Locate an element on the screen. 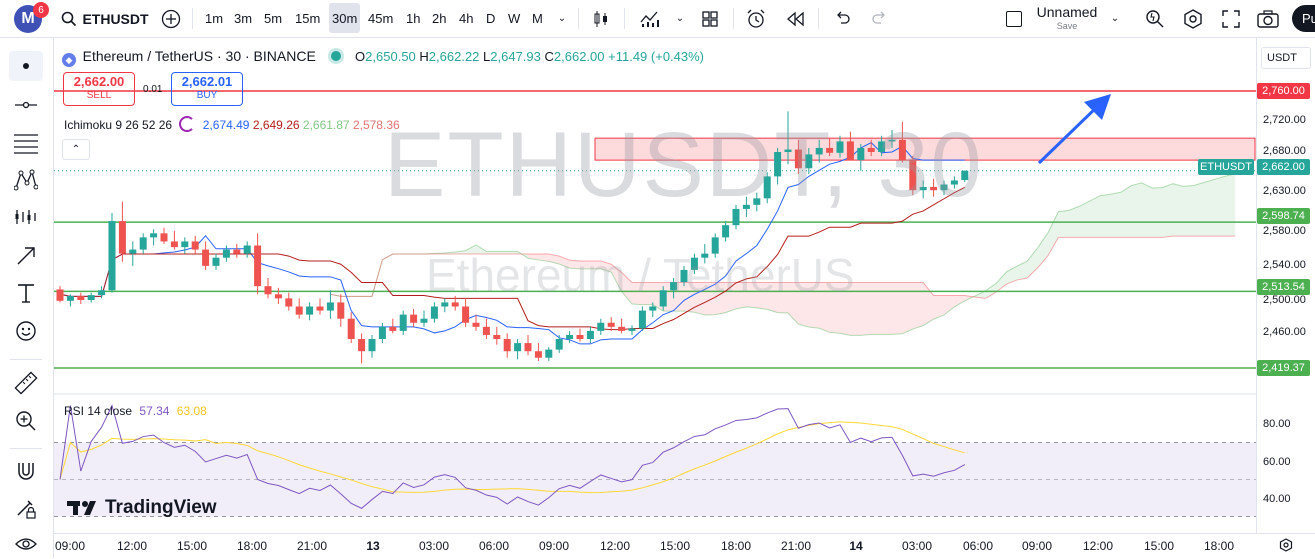  interval-15m: 15m is located at coordinates (308, 18).